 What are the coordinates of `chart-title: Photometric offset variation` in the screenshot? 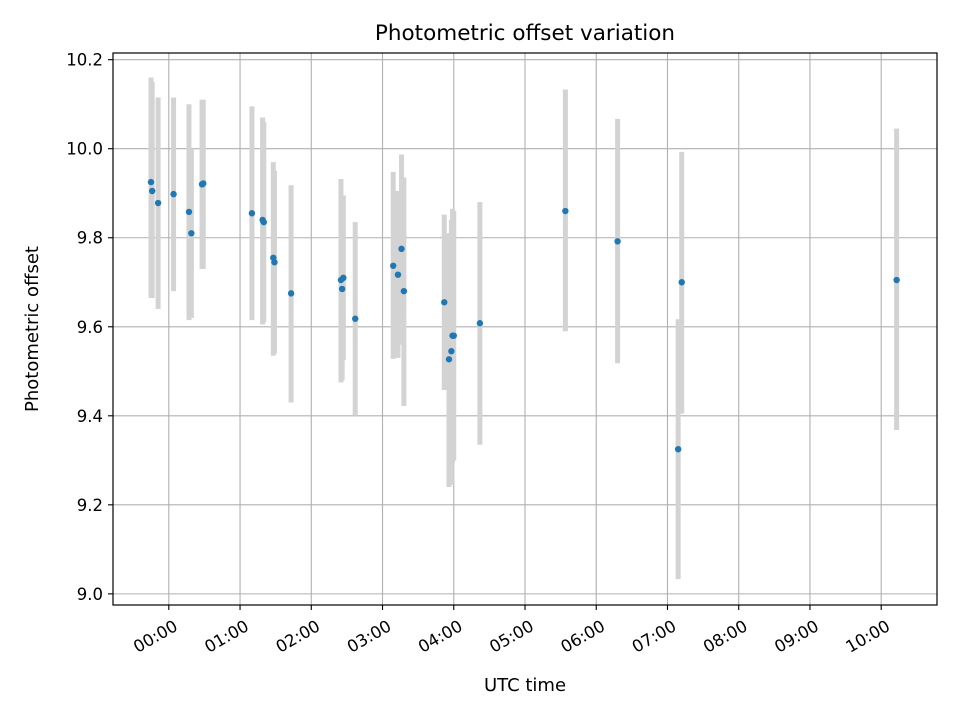 It's located at (525, 33).